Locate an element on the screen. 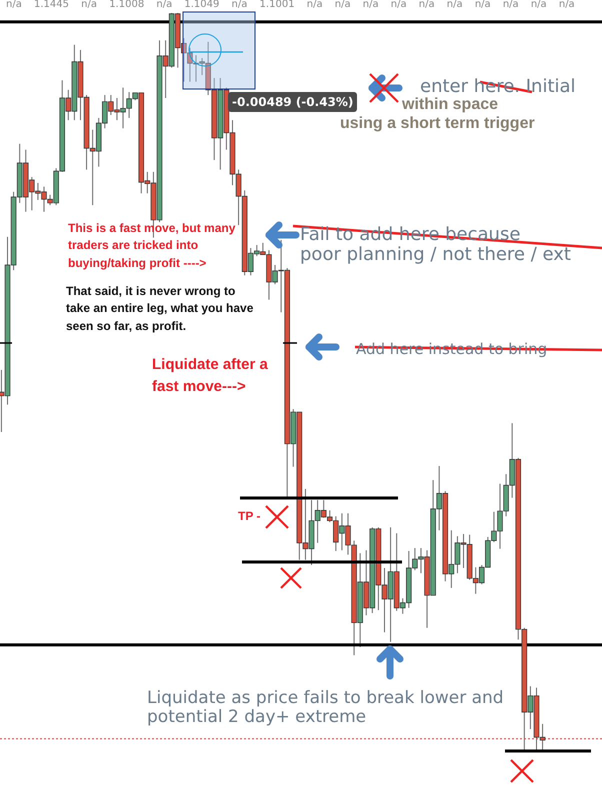 This screenshot has height=788, width=602. annotation: Liquidate as price fails to break lower and potential 2 day+ extreme is located at coordinates (326, 707).